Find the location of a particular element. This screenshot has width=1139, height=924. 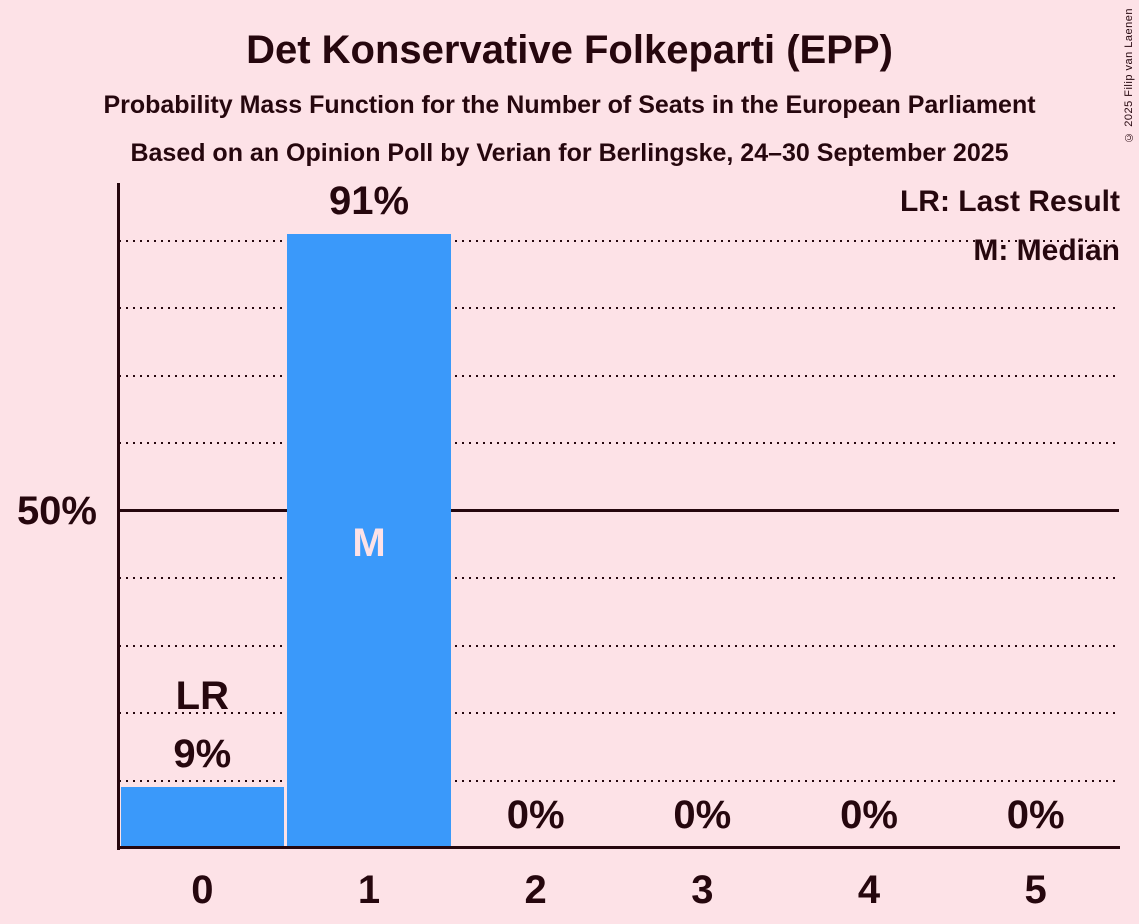

x-tick-label-1: 1 is located at coordinates (369, 890).